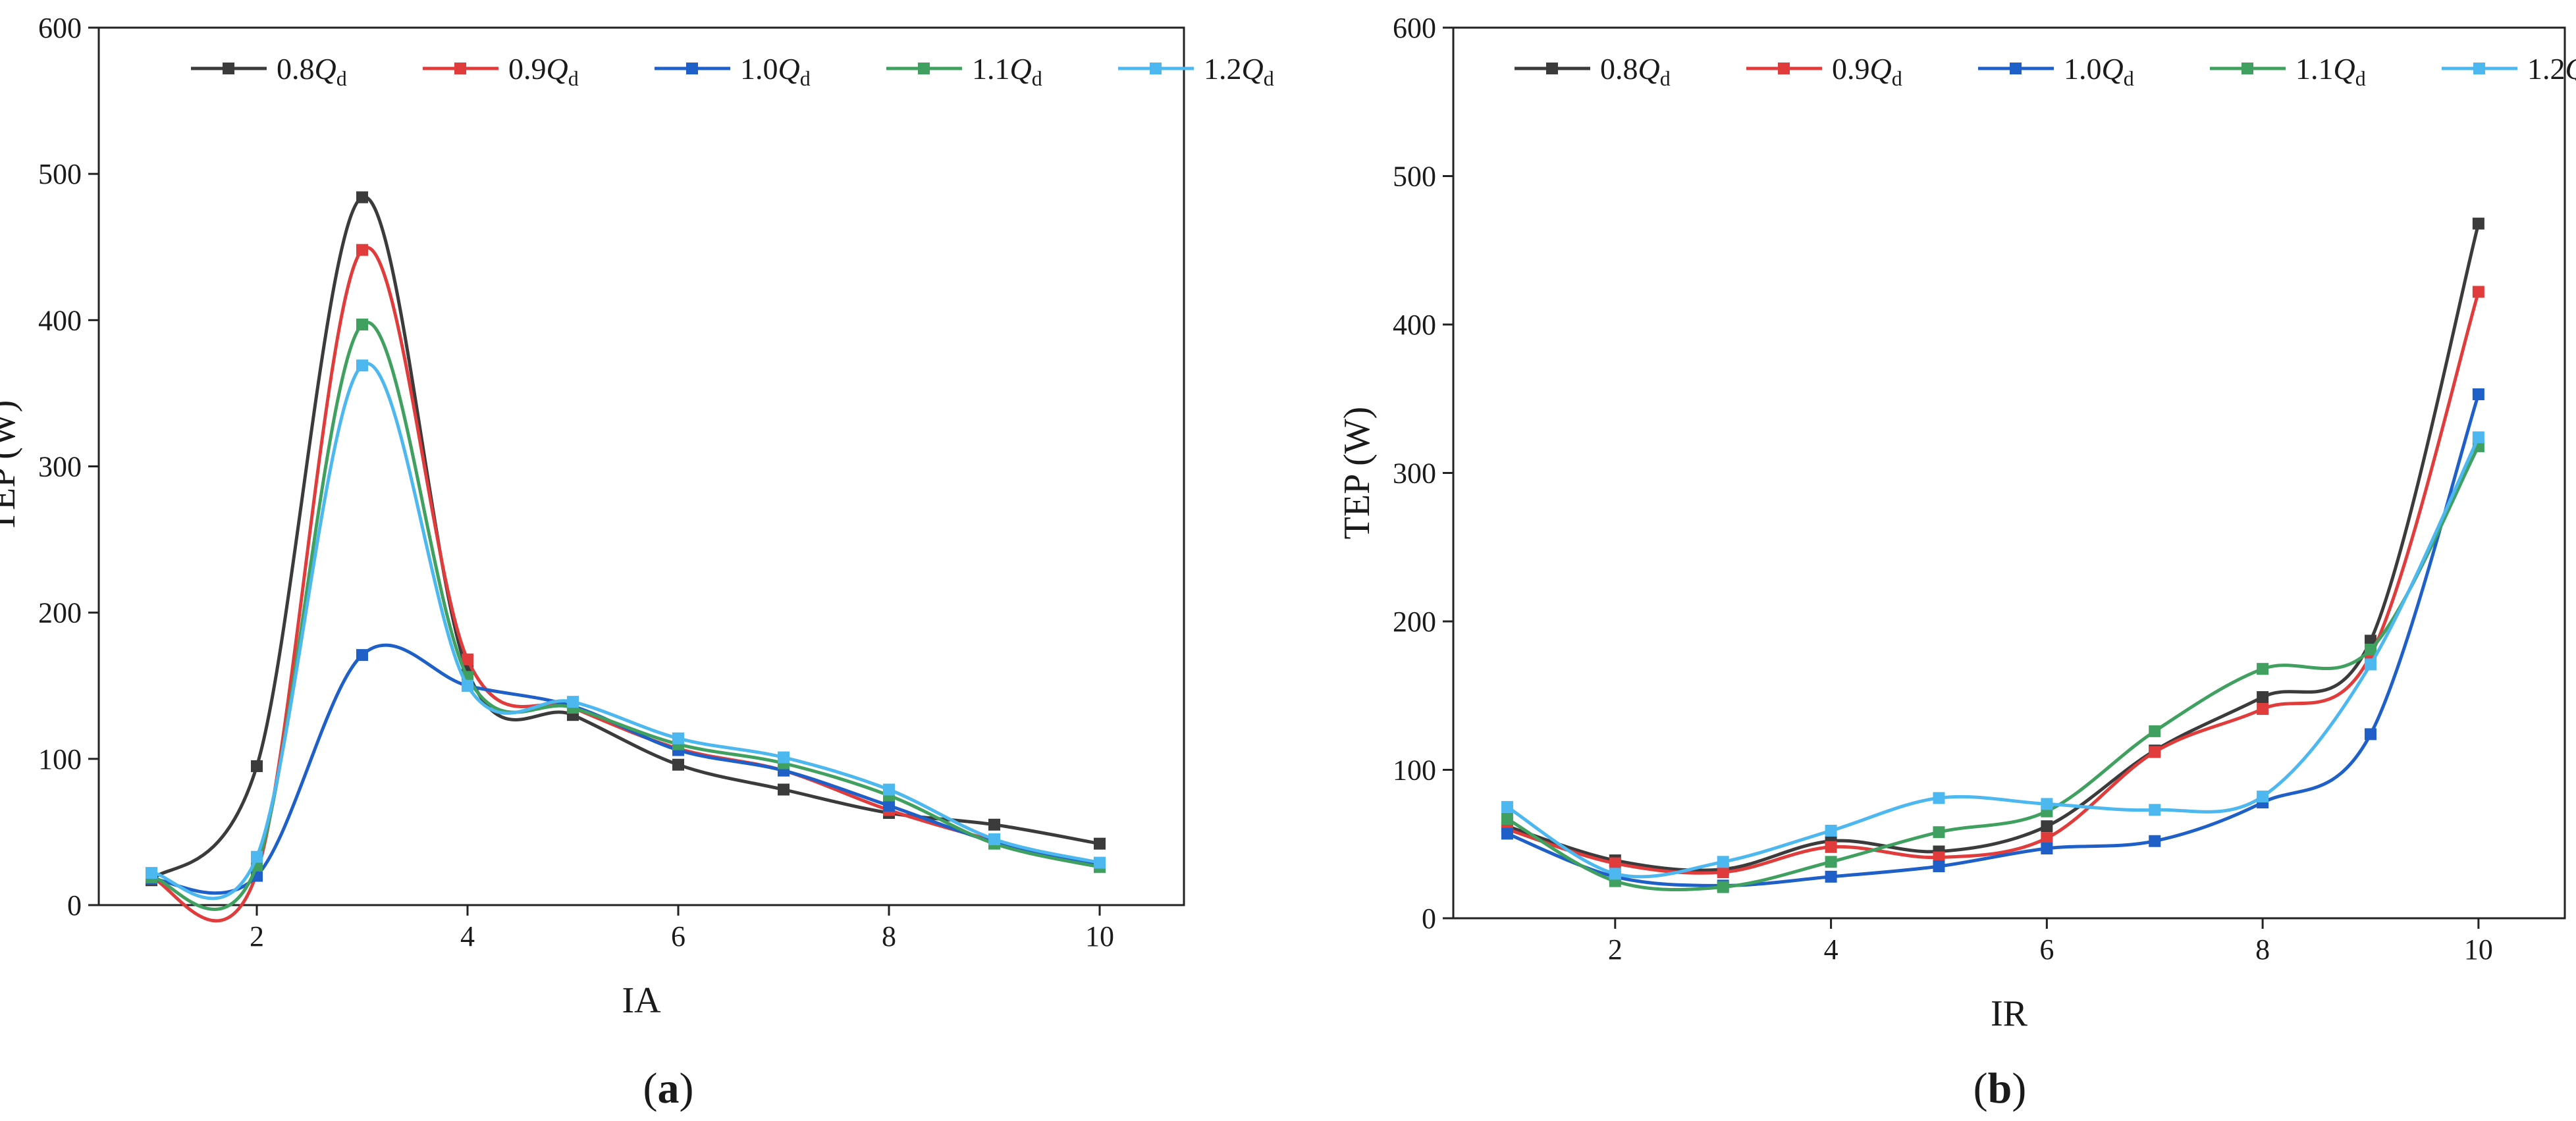 The width and height of the screenshot is (2576, 1121). What do you see at coordinates (1784, 68) in the screenshot?
I see `legend-marker-0.9Qd` at bounding box center [1784, 68].